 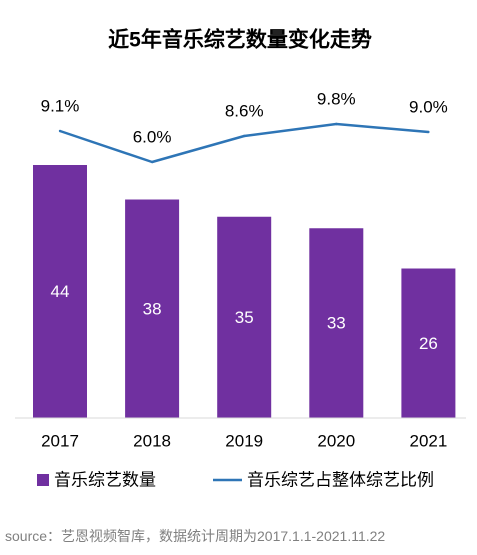 I want to click on x-tick-label-2019: 2019, so click(x=244, y=441).